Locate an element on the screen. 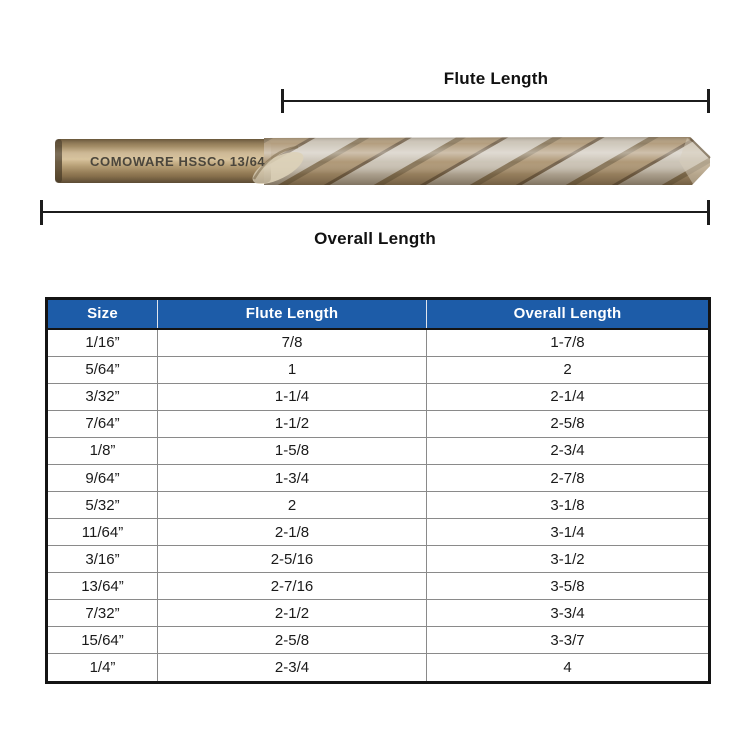 The height and width of the screenshot is (750, 750). flute-length-cell: 2-1/2 is located at coordinates (292, 613).